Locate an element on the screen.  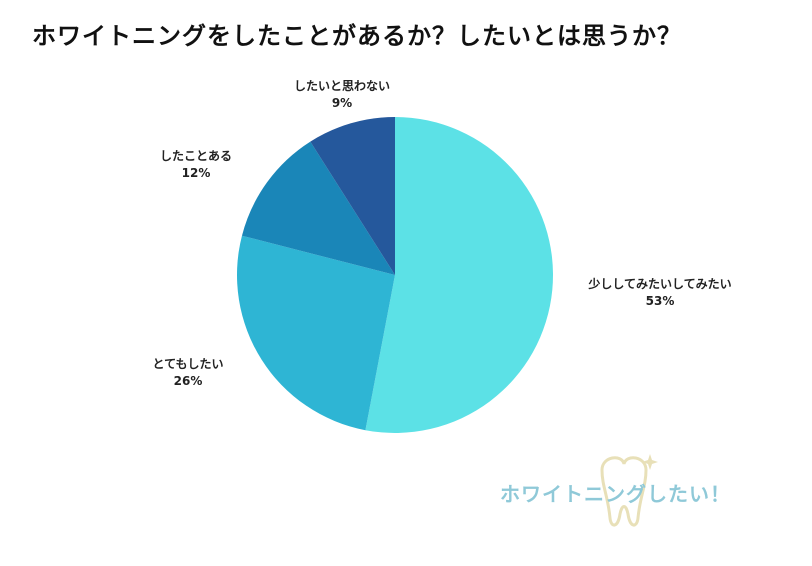
brand-logo: ホワイトニングしたい！ is located at coordinates (625, 493).